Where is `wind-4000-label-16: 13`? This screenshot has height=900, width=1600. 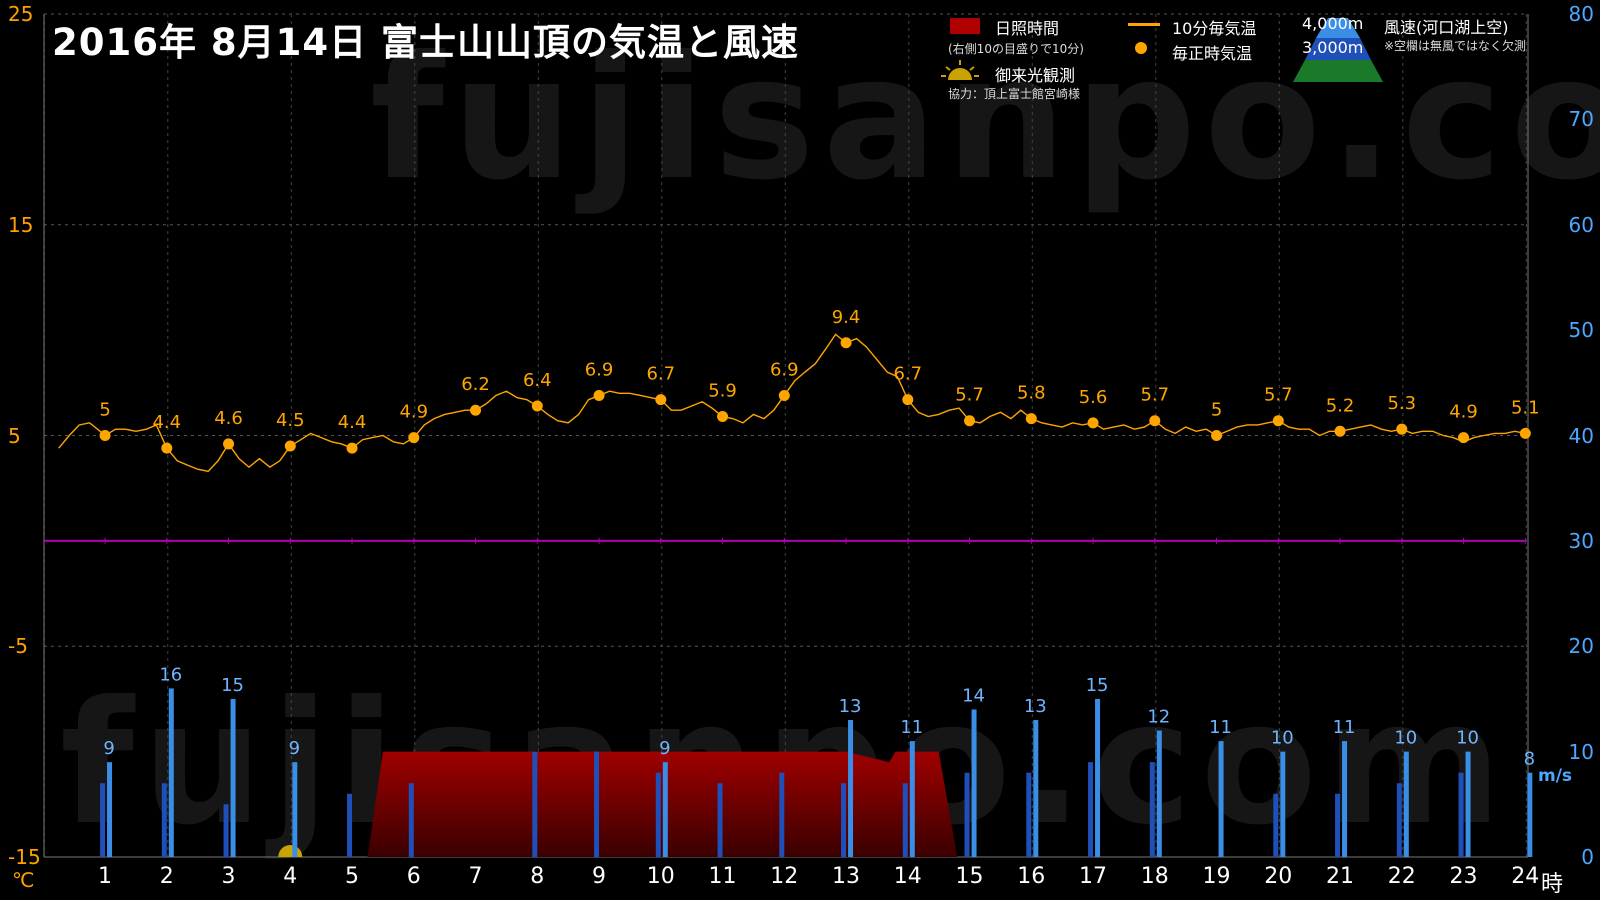
wind-4000-label-16: 13 is located at coordinates (1035, 706).